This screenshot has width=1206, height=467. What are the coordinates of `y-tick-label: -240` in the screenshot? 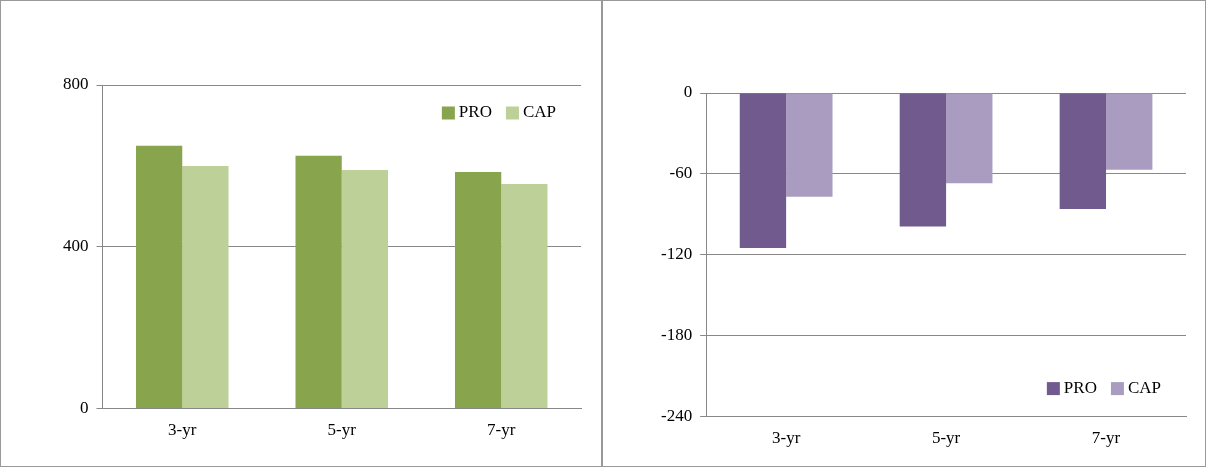 It's located at (676, 416).